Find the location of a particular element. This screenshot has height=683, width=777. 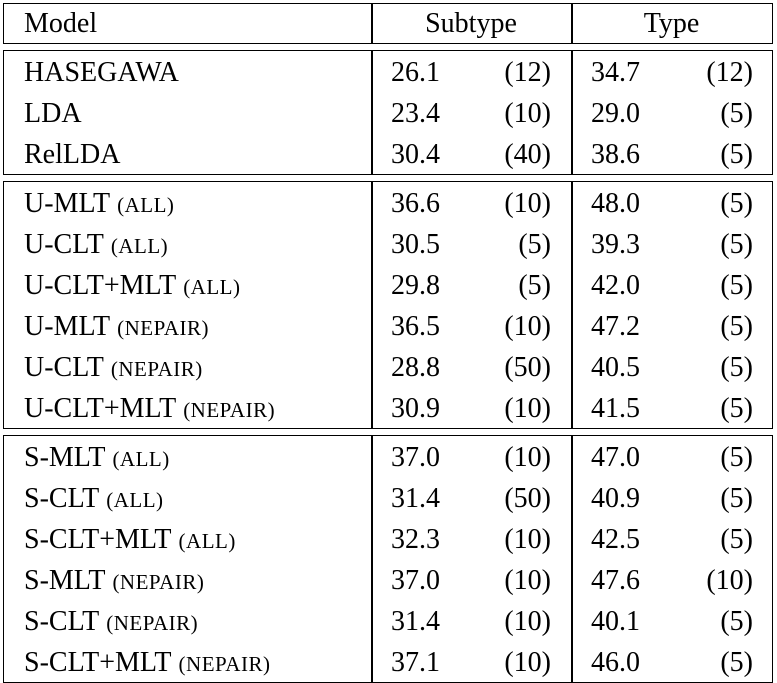

subtype-score: 36.6 is located at coordinates (415, 203).